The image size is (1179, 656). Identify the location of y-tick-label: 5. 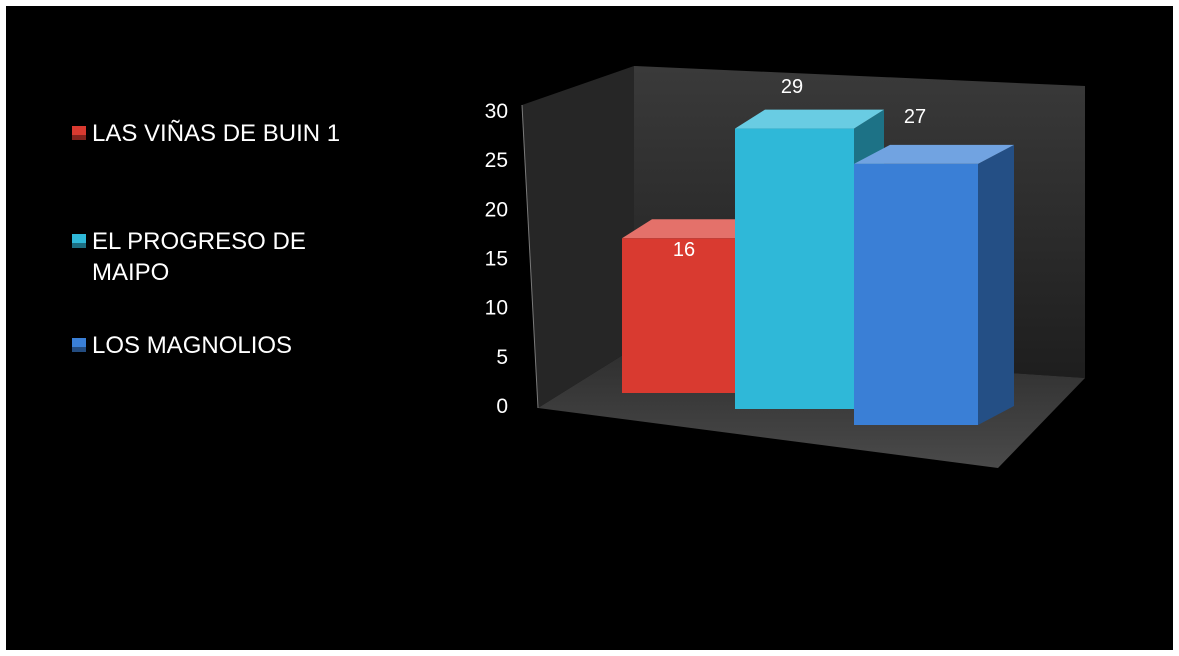
(502, 357).